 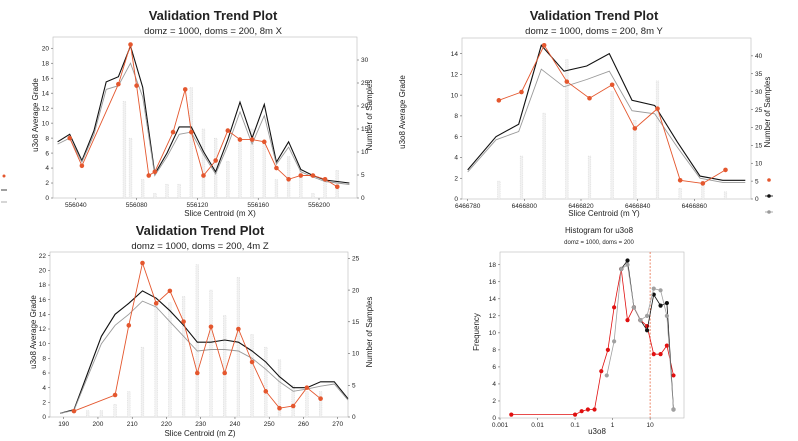 What do you see at coordinates (638, 206) in the screenshot?
I see `x-tick-label: 6466840` at bounding box center [638, 206].